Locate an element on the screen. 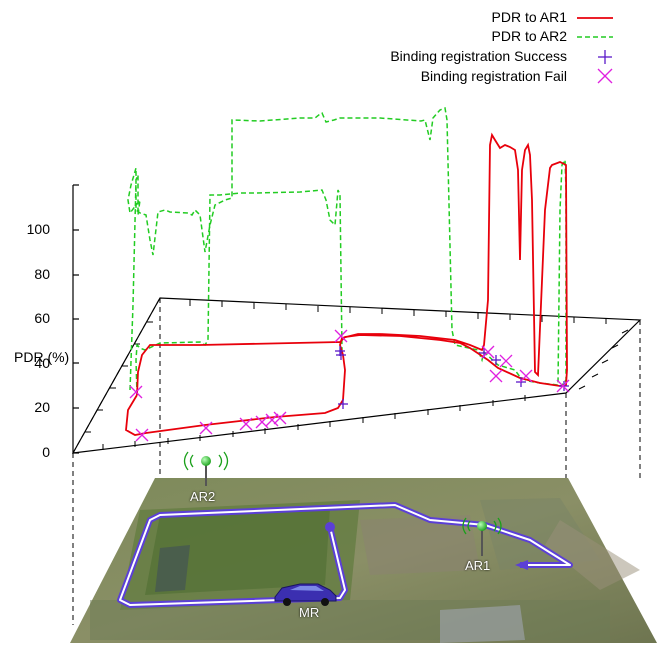 This screenshot has height=653, width=657. legend-label-success: Binding registration Success is located at coordinates (478, 56).